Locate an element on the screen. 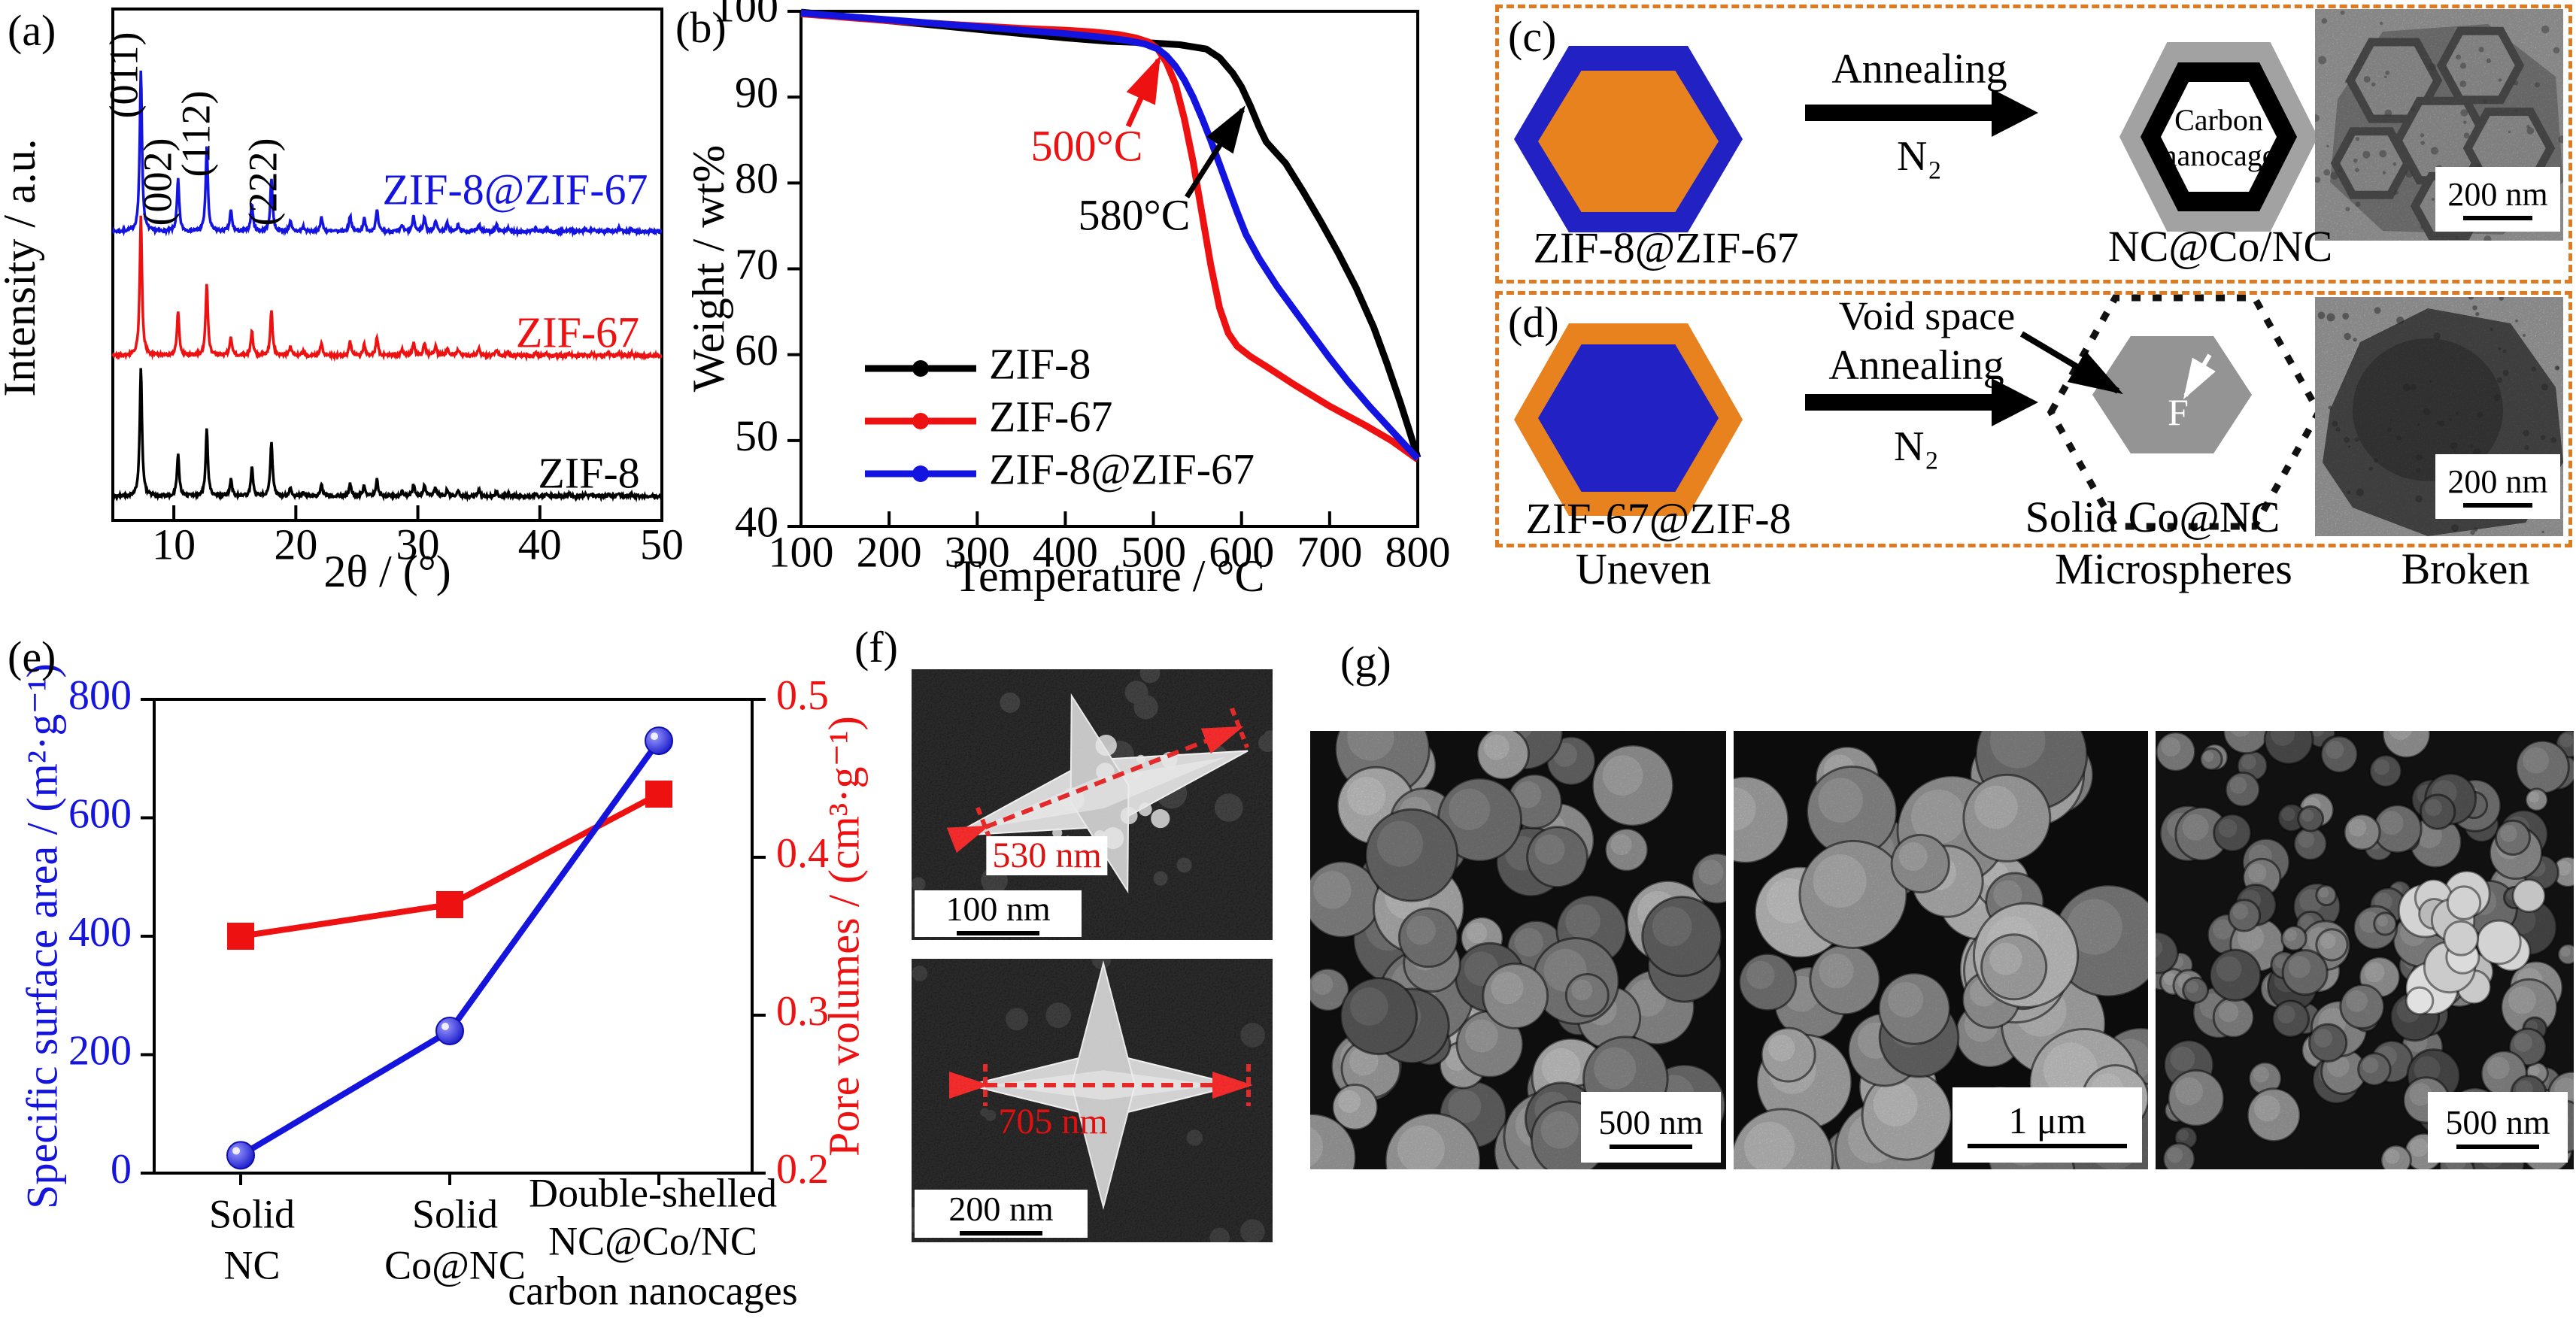  panel-c-label: (c) is located at coordinates (1532, 37).